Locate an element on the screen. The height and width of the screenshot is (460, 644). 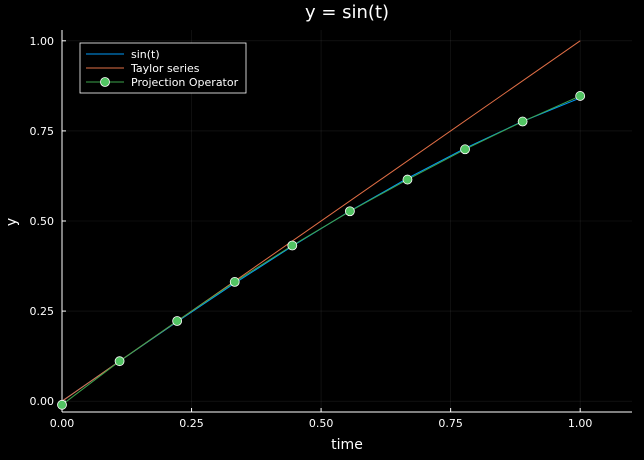
y-tick-label: 0.25 is located at coordinates (42, 311).